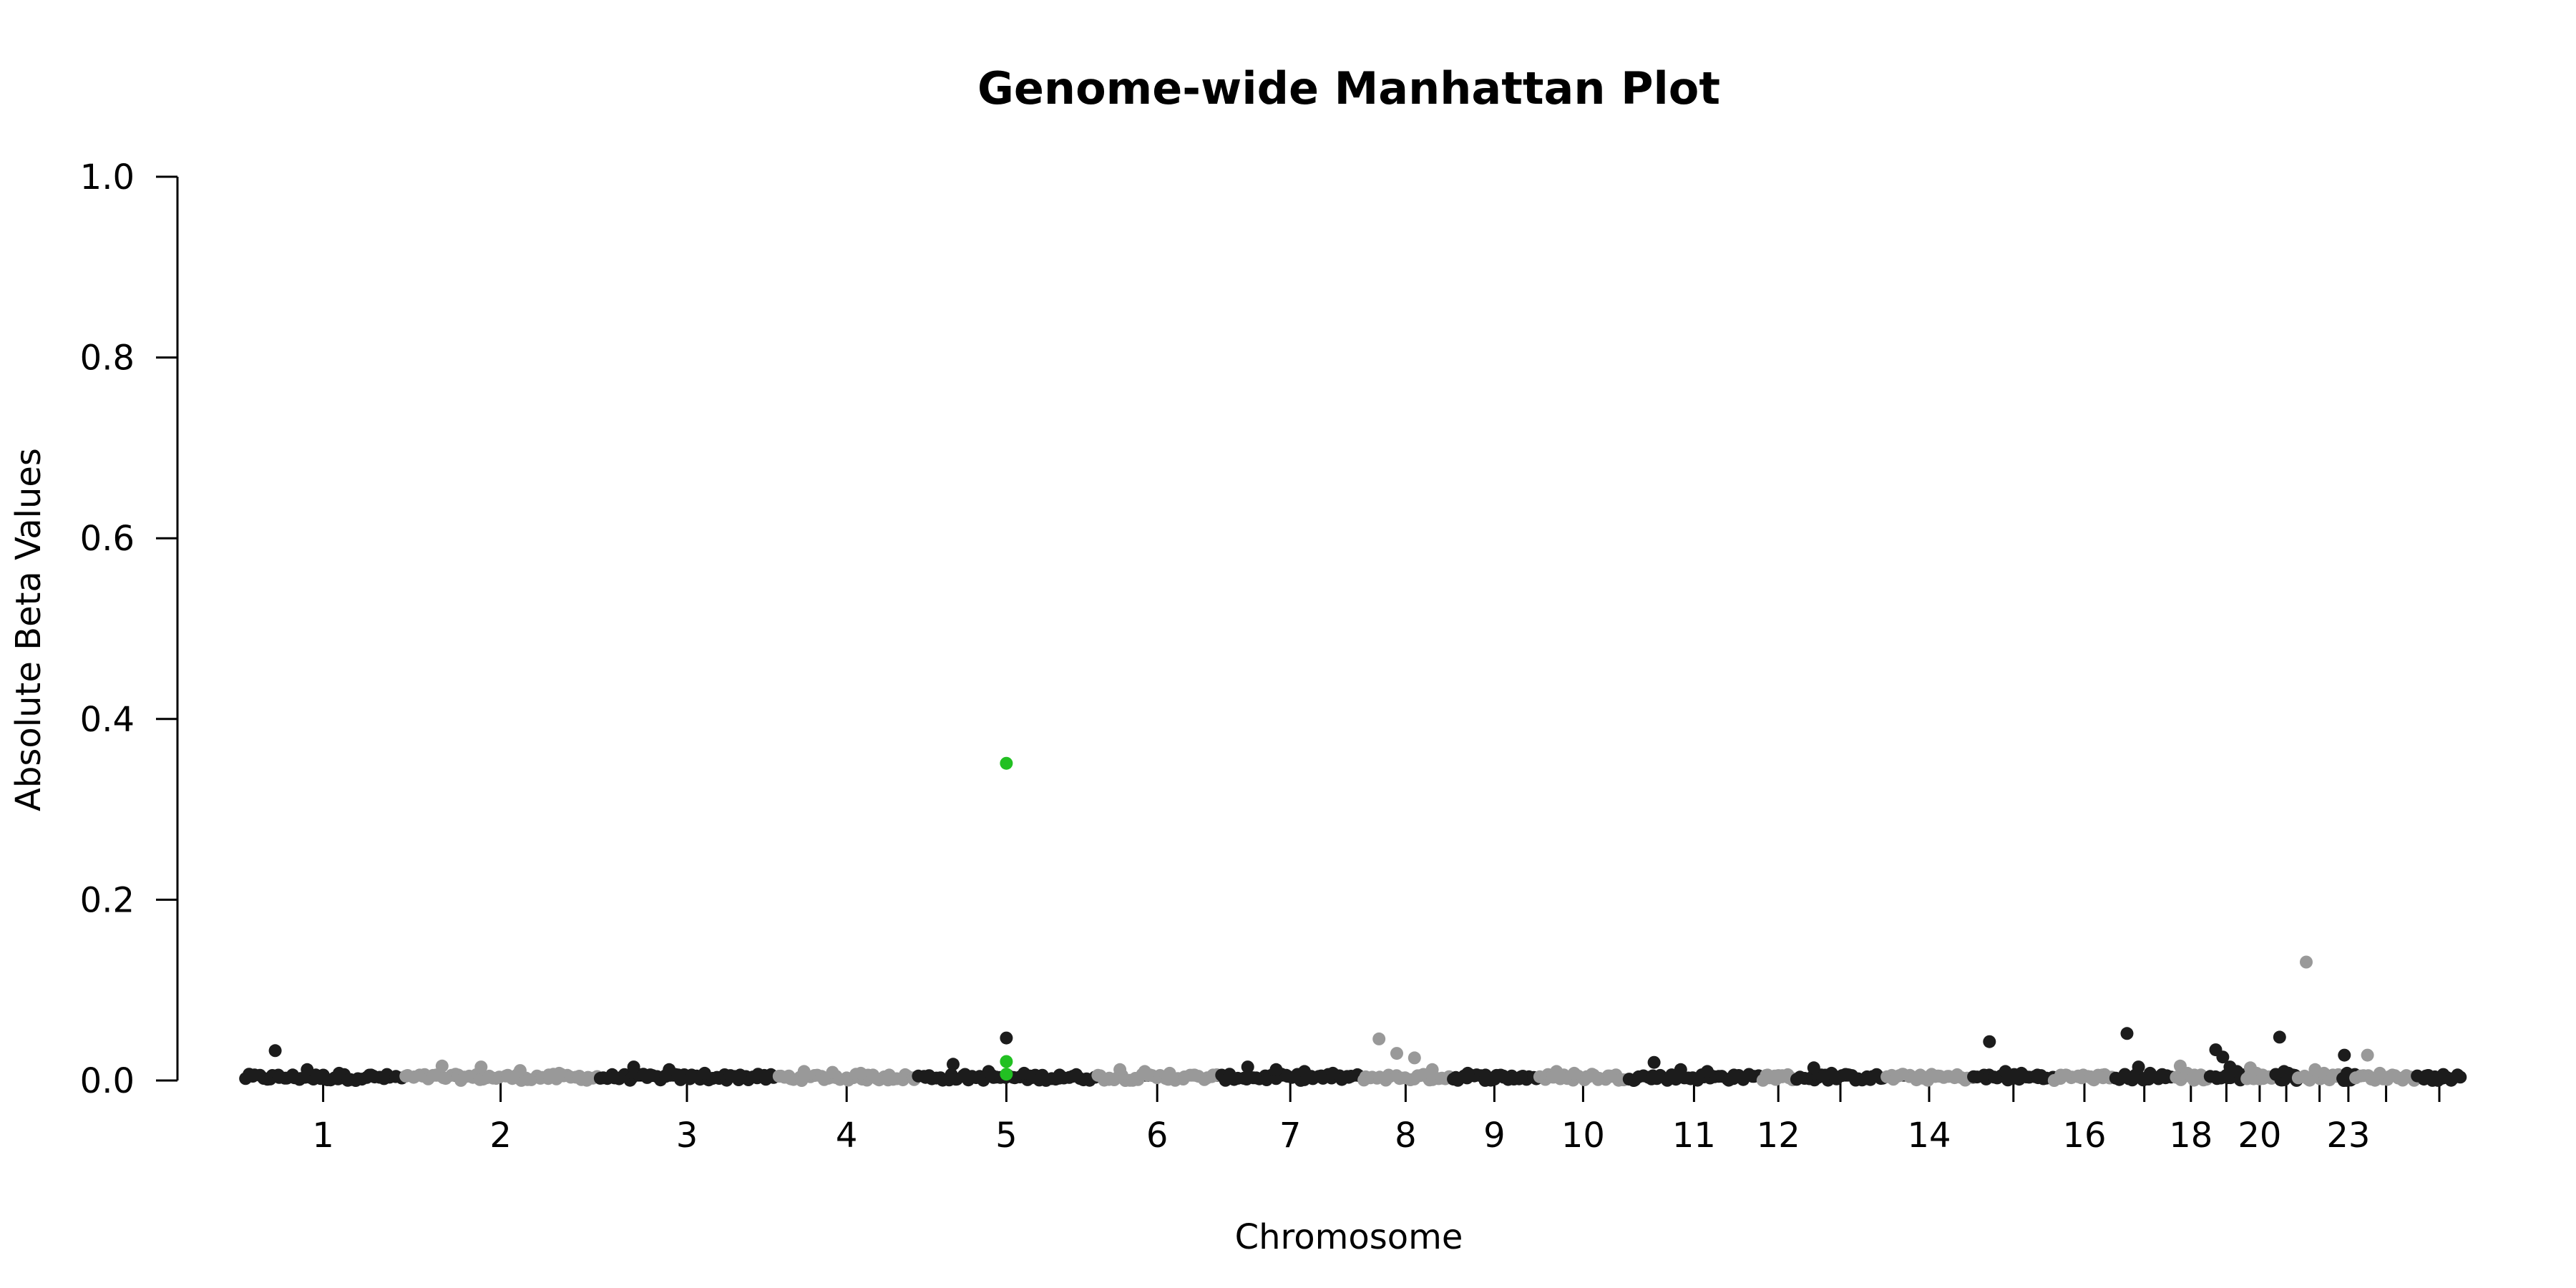  Describe the element at coordinates (1694, 1136) in the screenshot. I see `x-tick-label: 11` at that location.